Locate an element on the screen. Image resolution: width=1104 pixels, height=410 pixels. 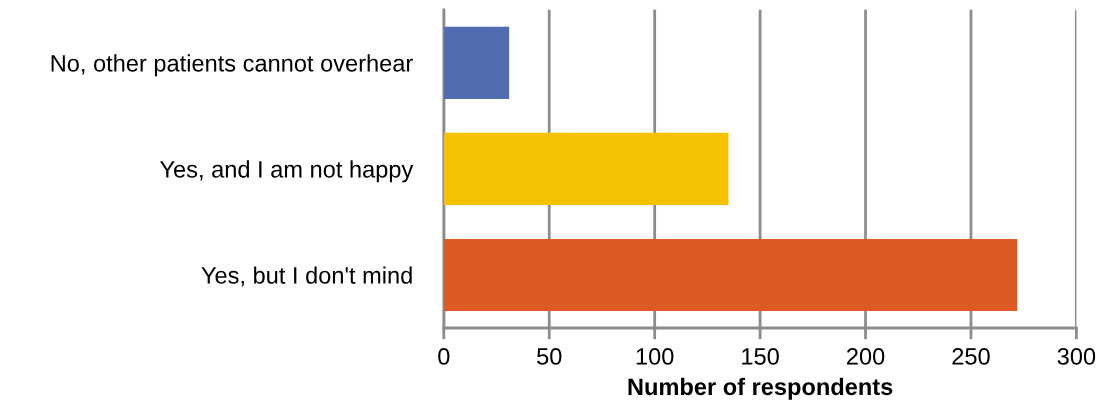
x-tick-label: 300 is located at coordinates (1076, 356).